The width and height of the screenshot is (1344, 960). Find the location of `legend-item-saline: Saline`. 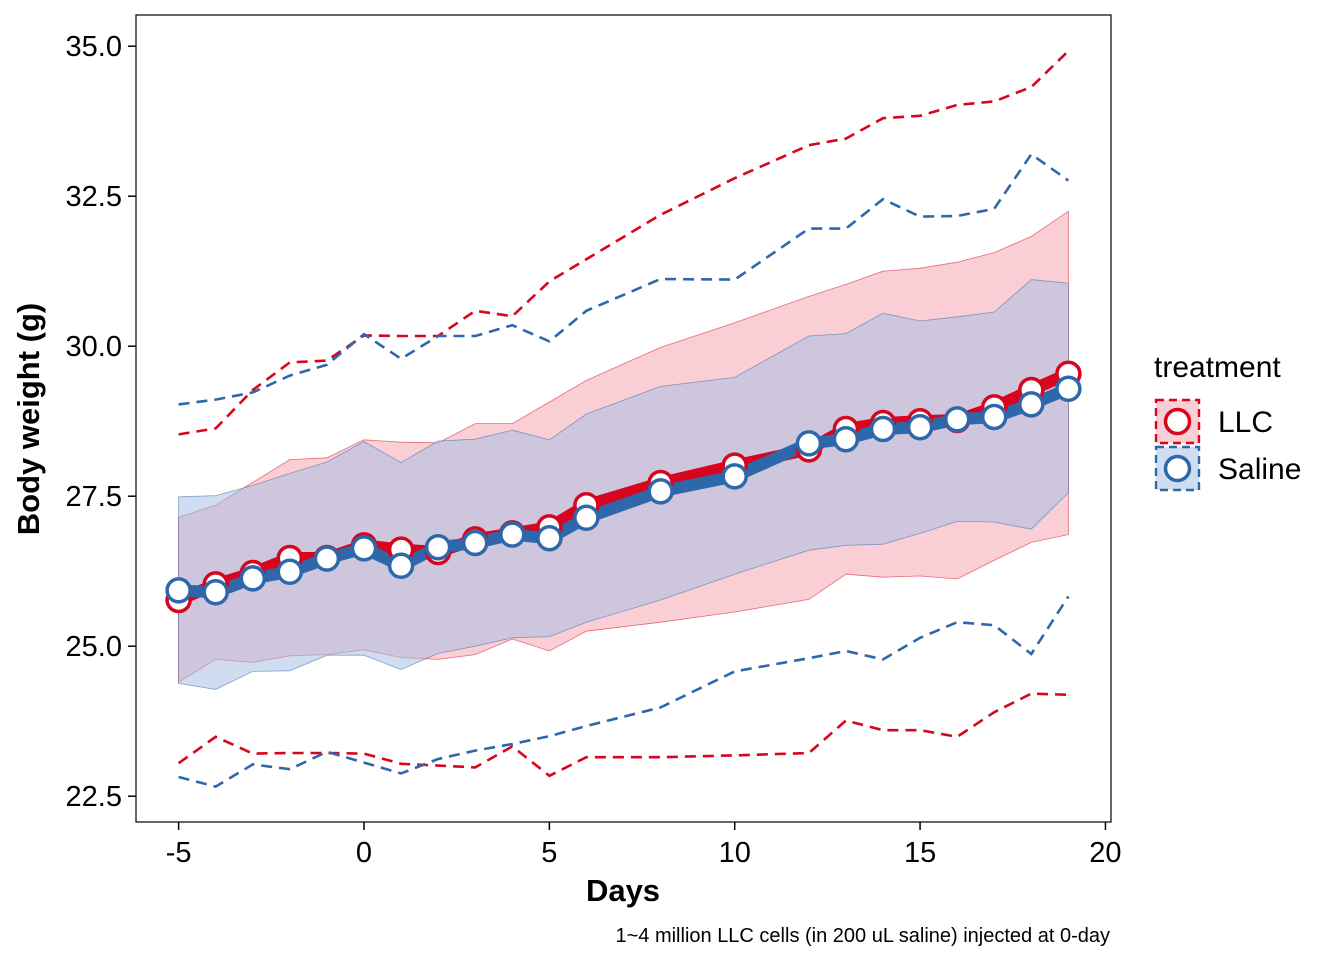

legend-item-saline: Saline is located at coordinates (1227, 468).